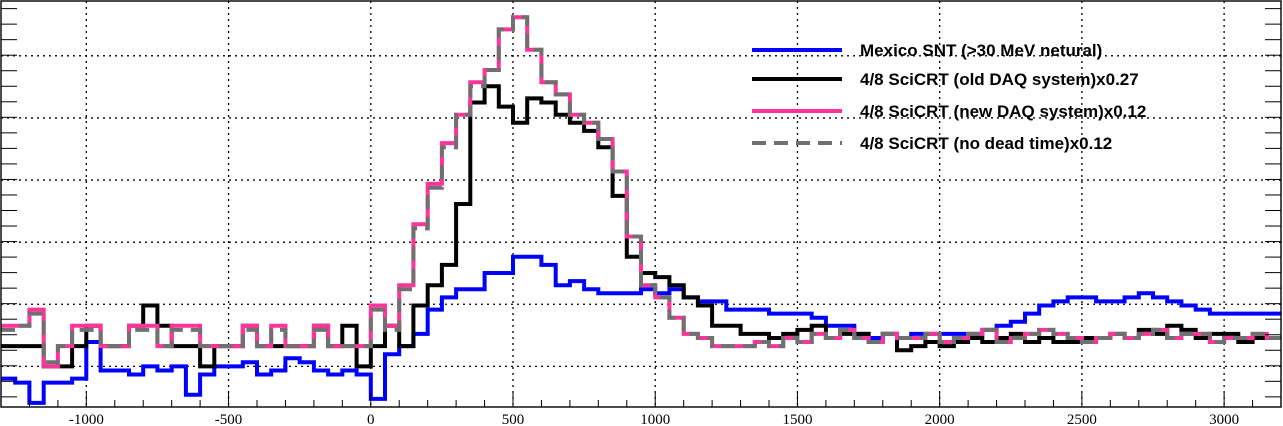 The width and height of the screenshot is (1283, 426). Describe the element at coordinates (1082, 419) in the screenshot. I see `x-tick-label-7: 2500` at that location.